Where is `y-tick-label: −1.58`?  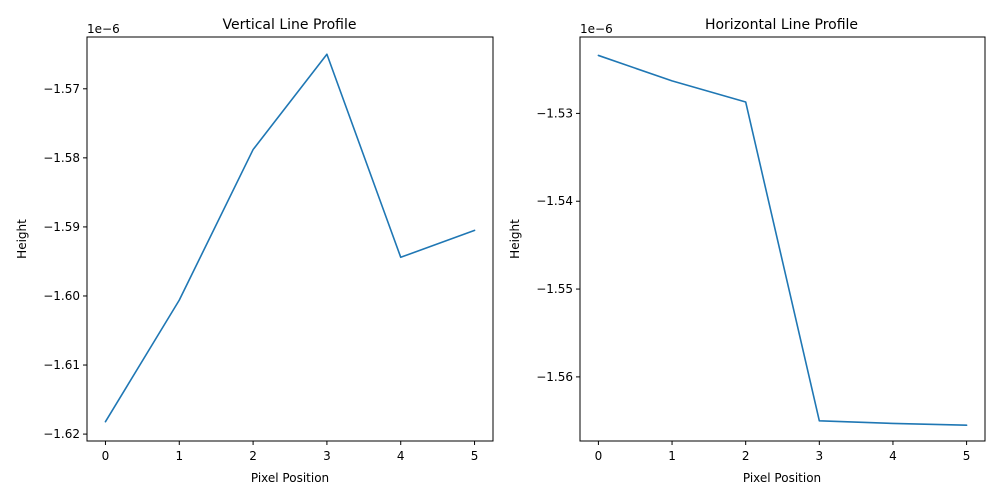 y-tick-label: −1.58 is located at coordinates (61, 158).